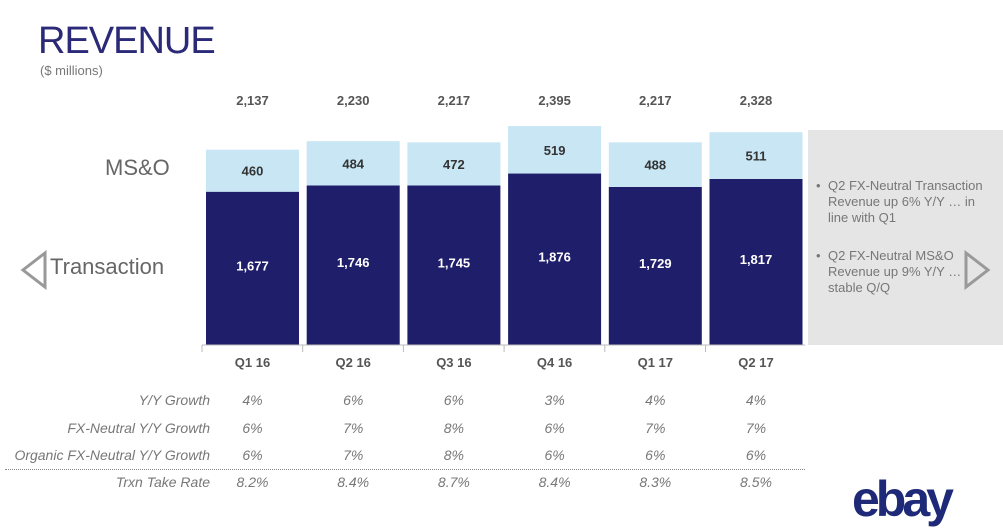 Image resolution: width=1003 pixels, height=528 pixels. Describe the element at coordinates (112, 455) in the screenshot. I see `table-row-label: Organic FX-Neutral Y/Y Growth` at that location.